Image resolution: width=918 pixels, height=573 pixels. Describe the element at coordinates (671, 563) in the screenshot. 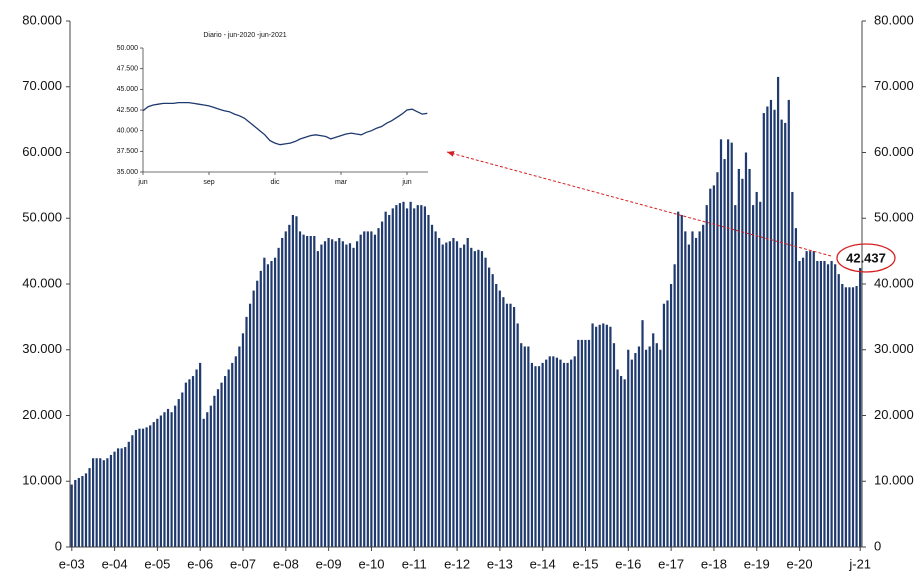

I see `x-tick-label: e-17` at that location.